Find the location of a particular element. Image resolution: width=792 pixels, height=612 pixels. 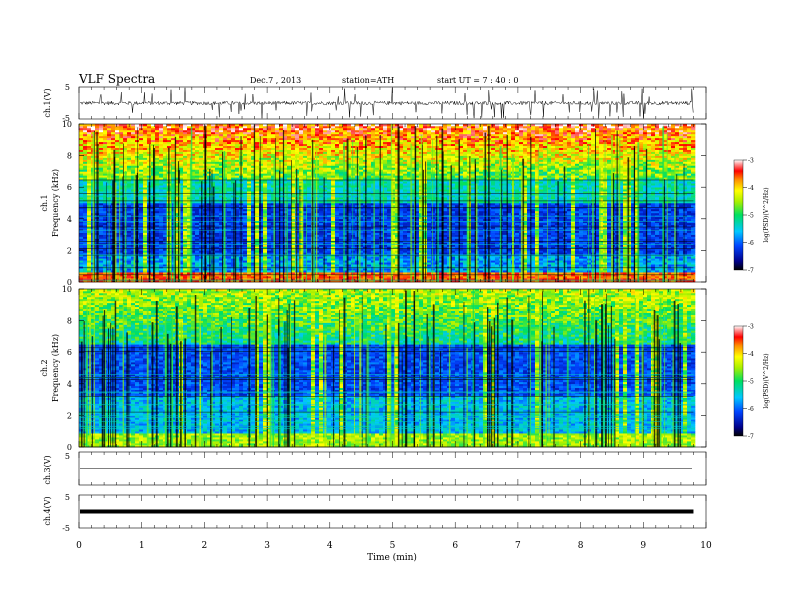

figure-title: VLF Spectra is located at coordinates (116, 79).